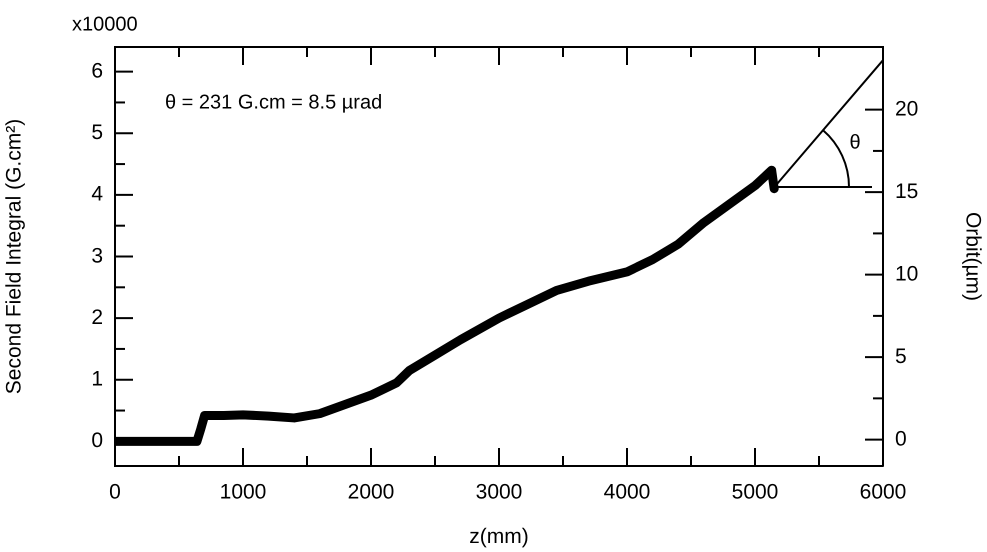 Image resolution: width=987 pixels, height=552 pixels. What do you see at coordinates (97, 379) in the screenshot?
I see `y-tick-label: 1` at bounding box center [97, 379].